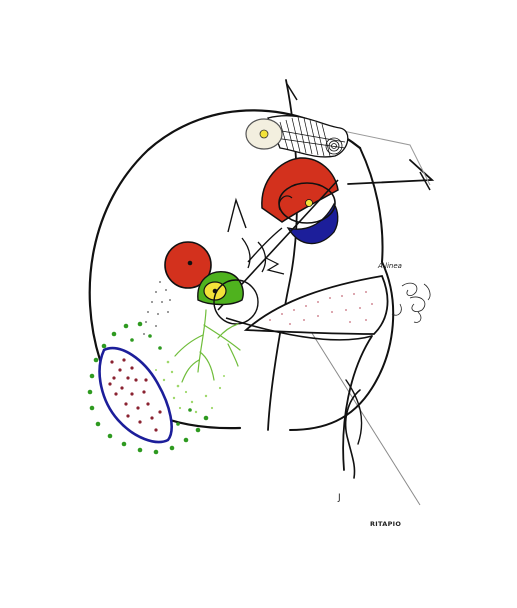 Image resolution: width=517 pixels, height=608 pixels. What do you see at coordinates (339, 498) in the screenshot?
I see `corner-mark: J` at bounding box center [339, 498].